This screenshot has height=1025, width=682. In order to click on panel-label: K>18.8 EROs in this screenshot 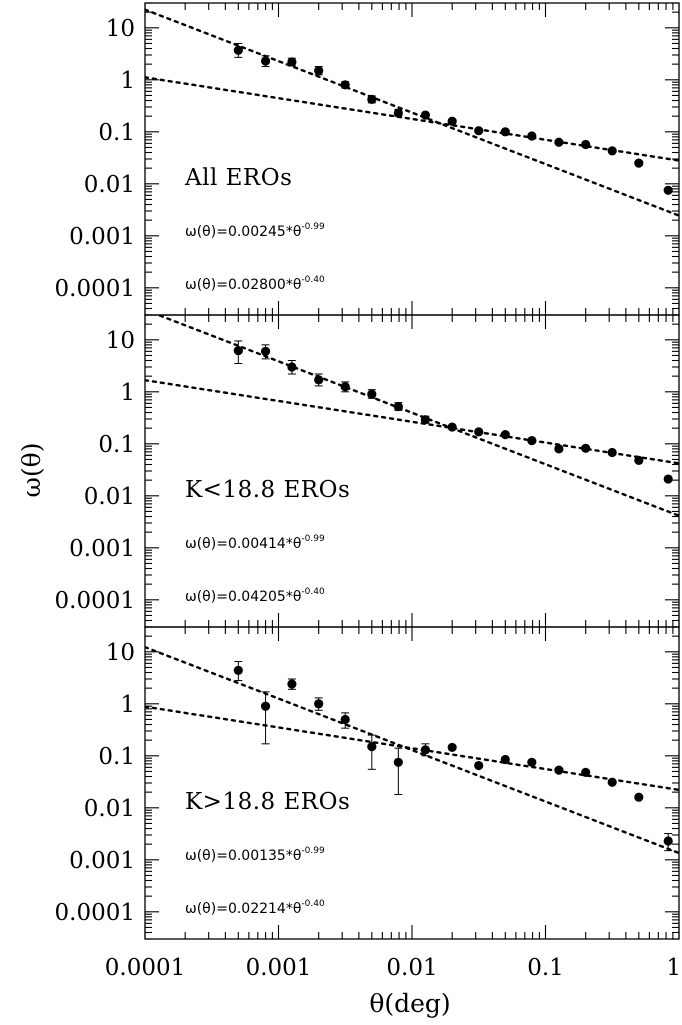, I will do `click(267, 802)`.